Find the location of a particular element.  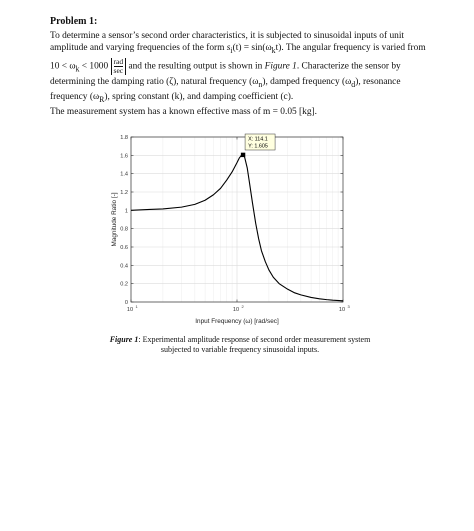

axes-box is located at coordinates (237, 219).